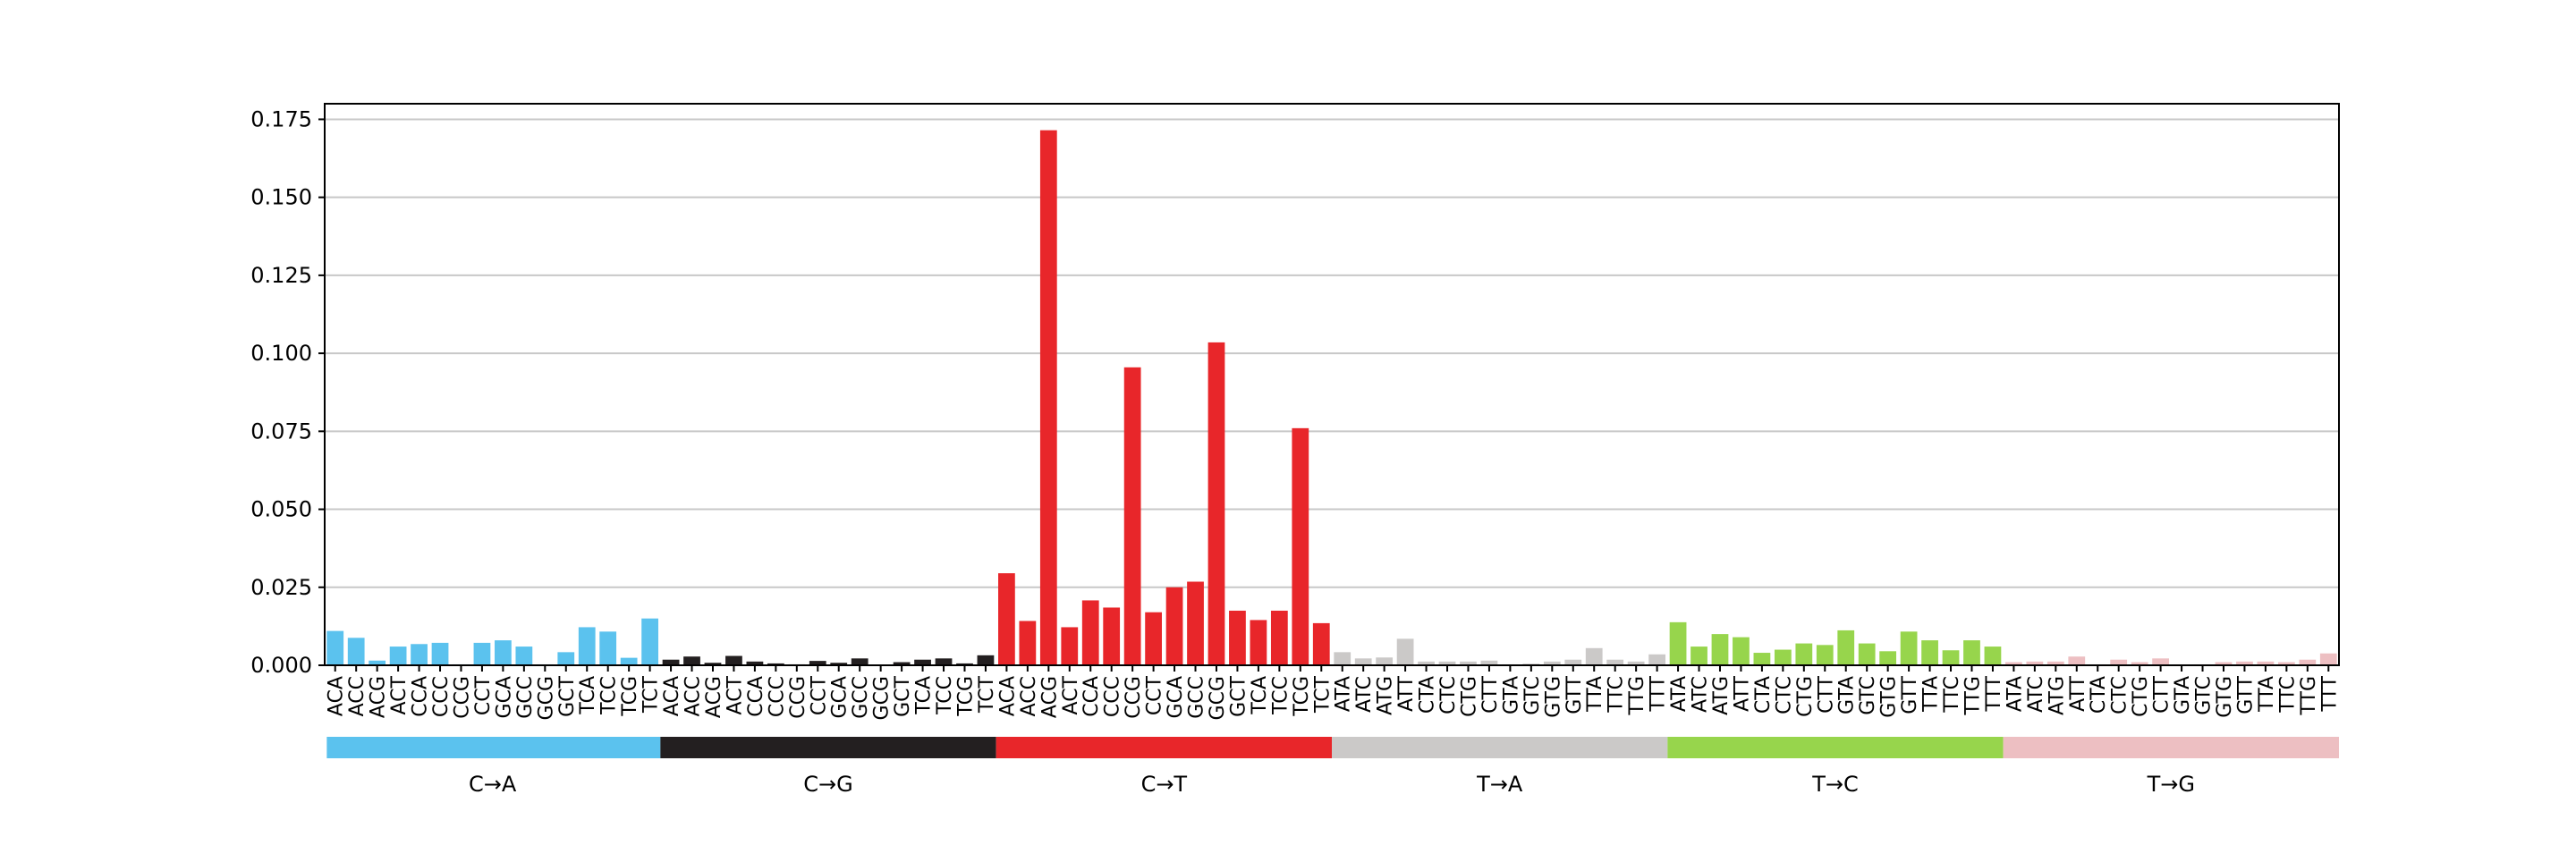  I want to click on bar-2-act, so click(1070, 646).